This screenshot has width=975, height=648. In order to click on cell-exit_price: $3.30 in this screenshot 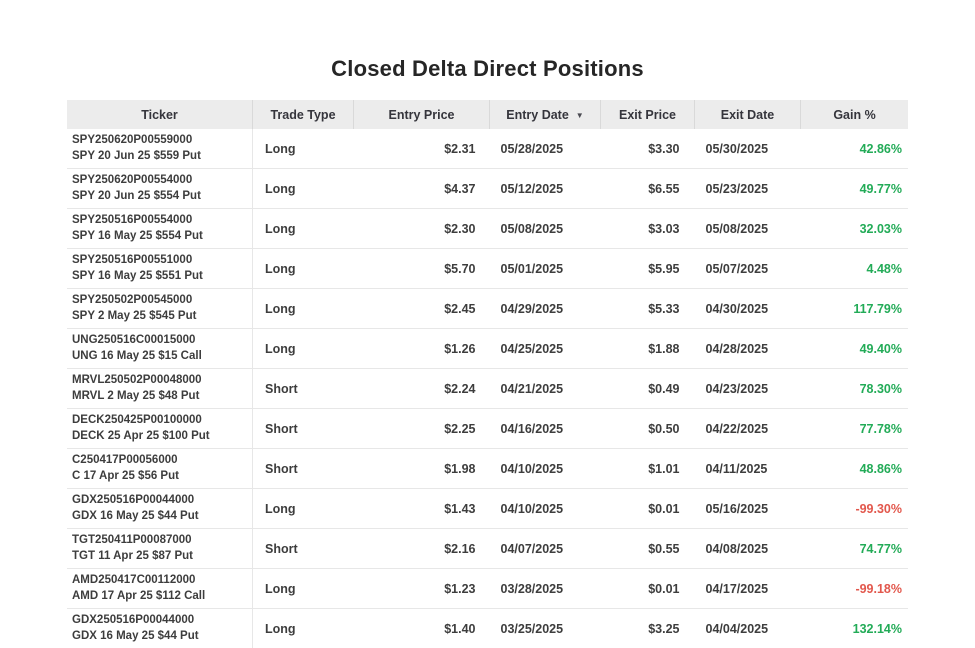, I will do `click(648, 149)`.